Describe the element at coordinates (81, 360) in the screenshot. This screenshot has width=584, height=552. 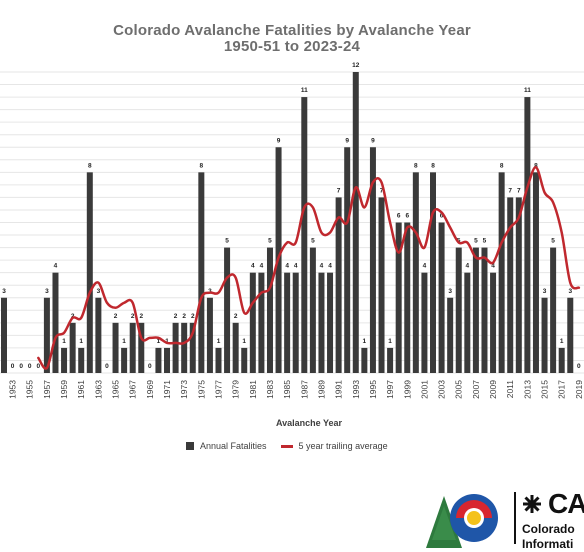
I see `bar-1961` at that location.